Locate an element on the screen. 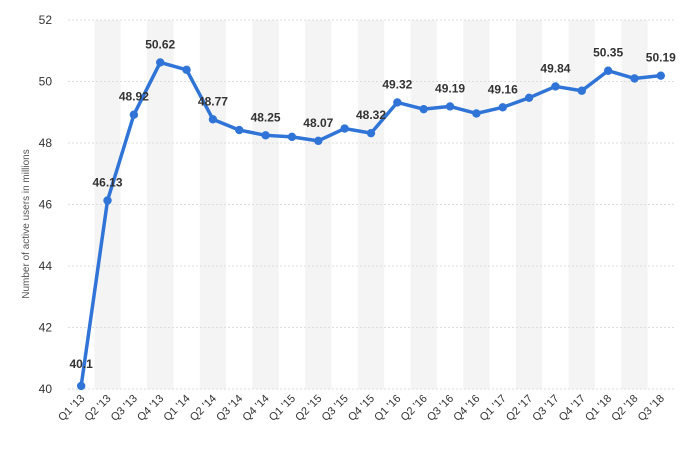  x-tick-label: Q3 '17 is located at coordinates (545, 408).